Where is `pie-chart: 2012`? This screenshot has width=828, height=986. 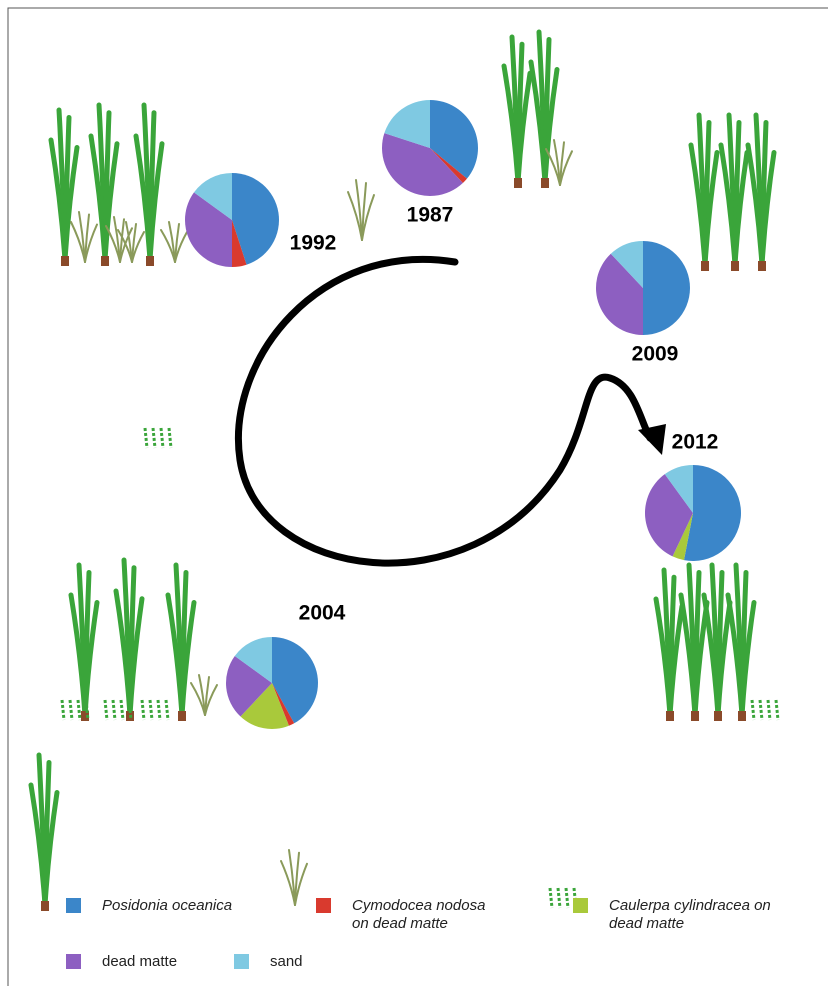 pie-chart: 2012 is located at coordinates (693, 496).